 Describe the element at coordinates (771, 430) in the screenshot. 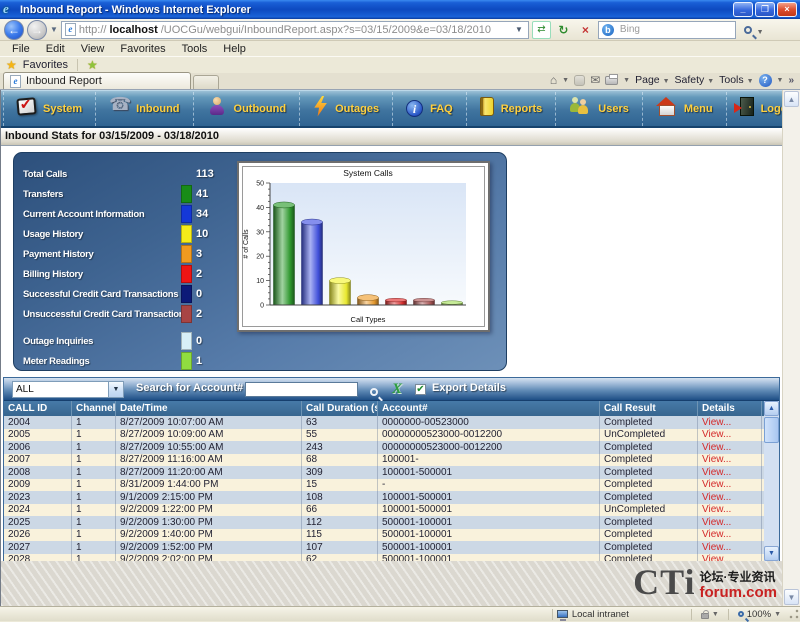

I see `scroll-thumb` at that location.